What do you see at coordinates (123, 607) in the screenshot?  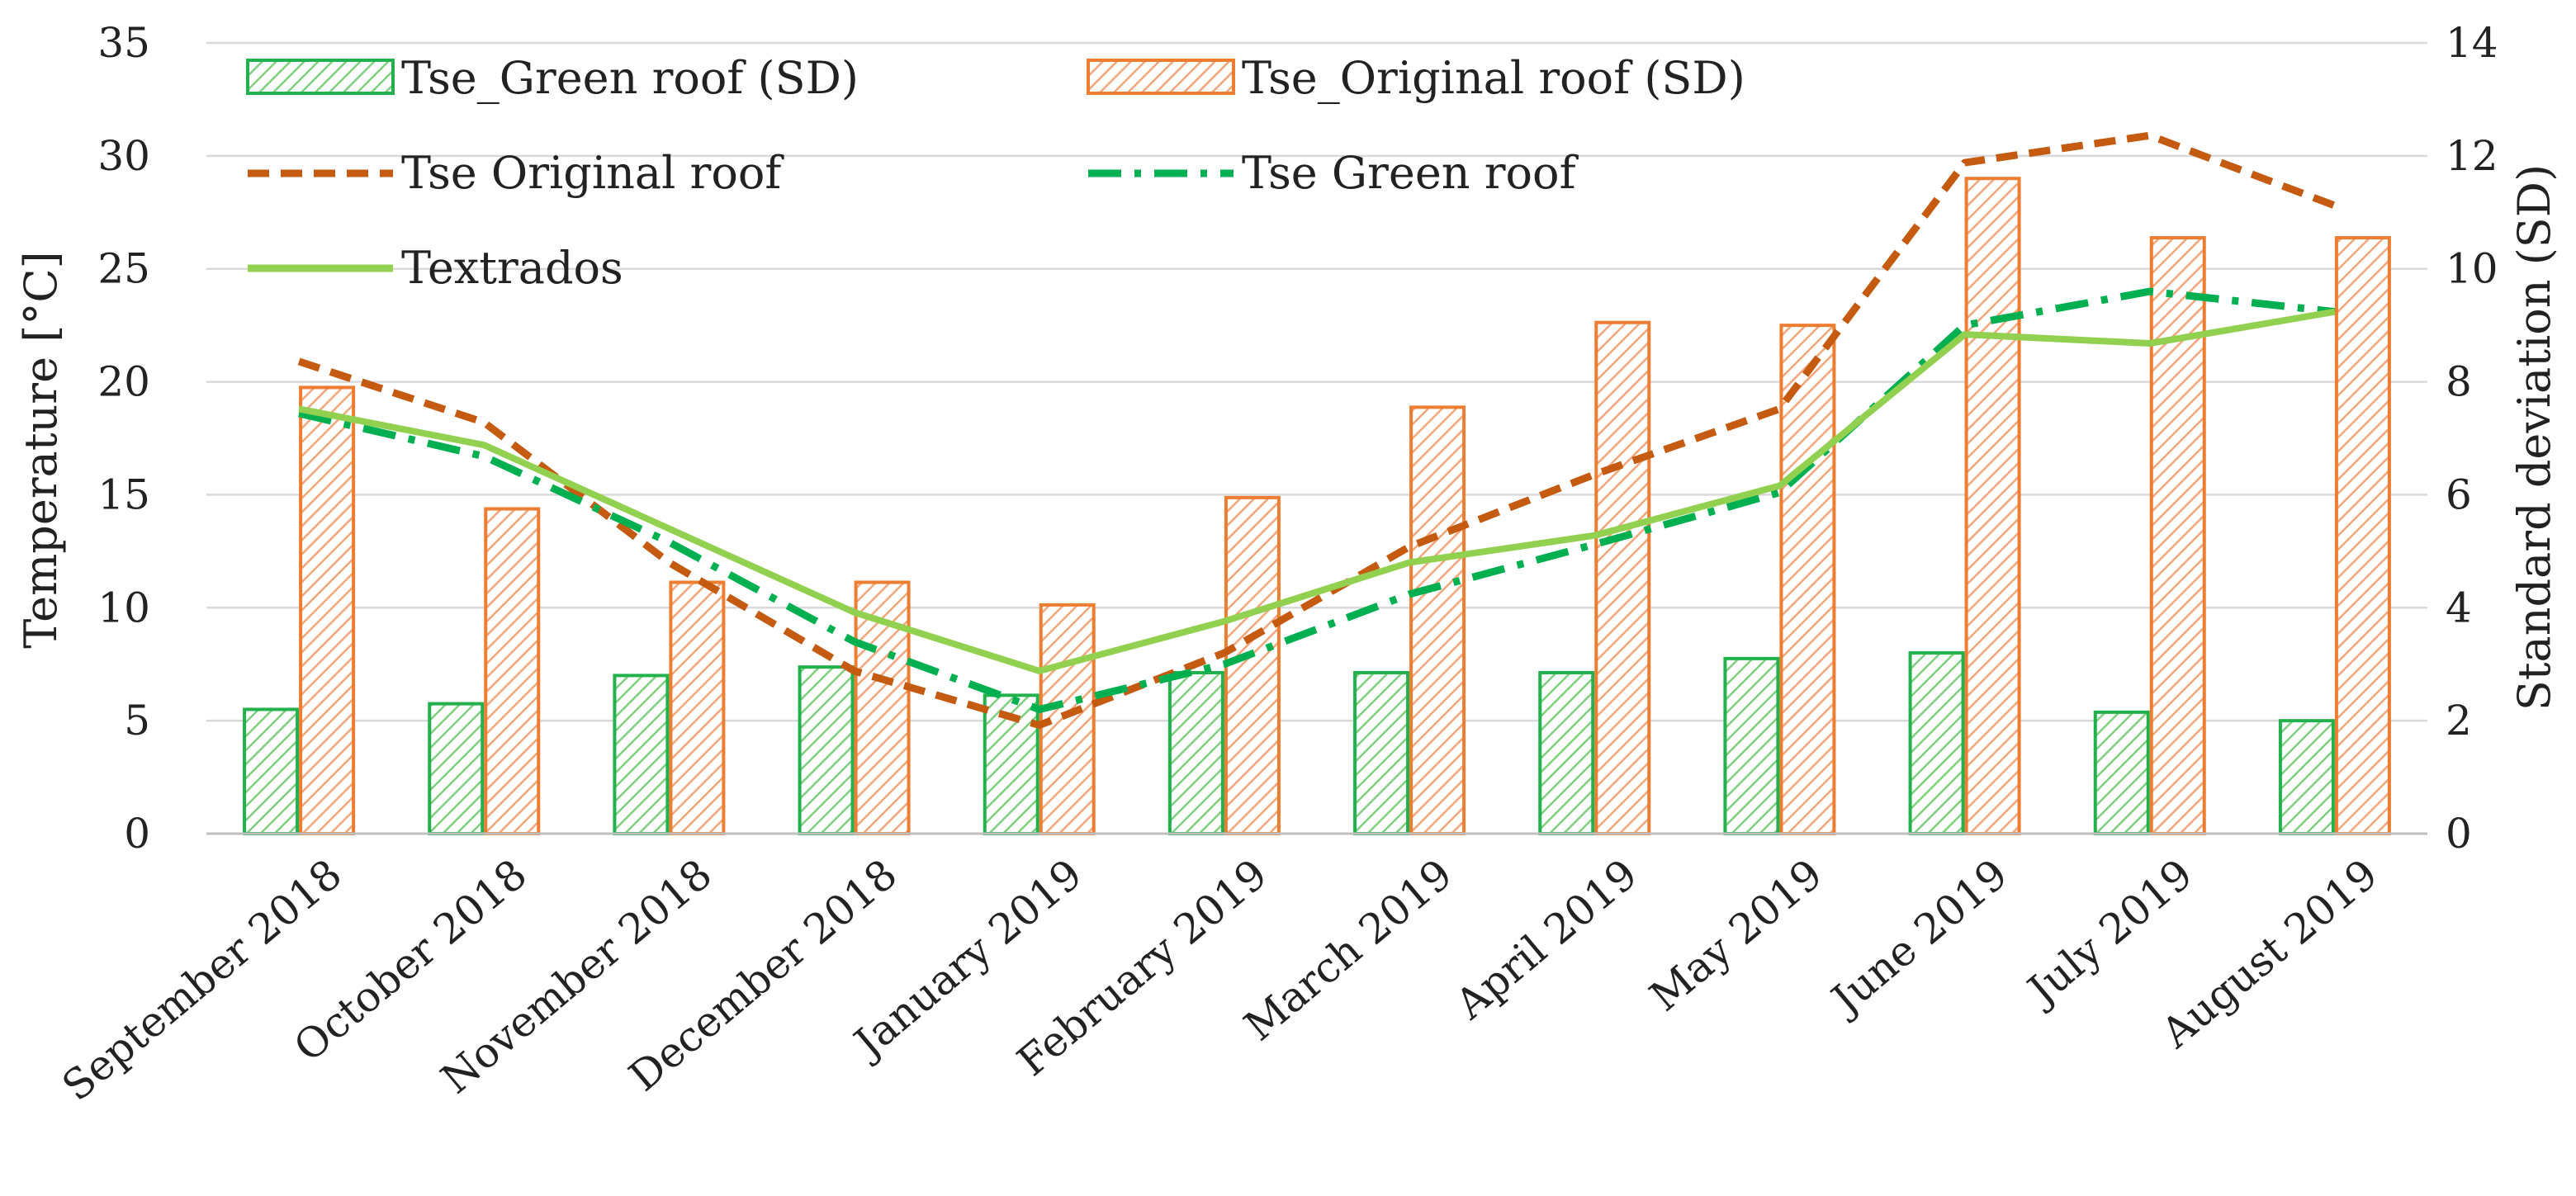 I see `y-left-tick-label: 10` at bounding box center [123, 607].